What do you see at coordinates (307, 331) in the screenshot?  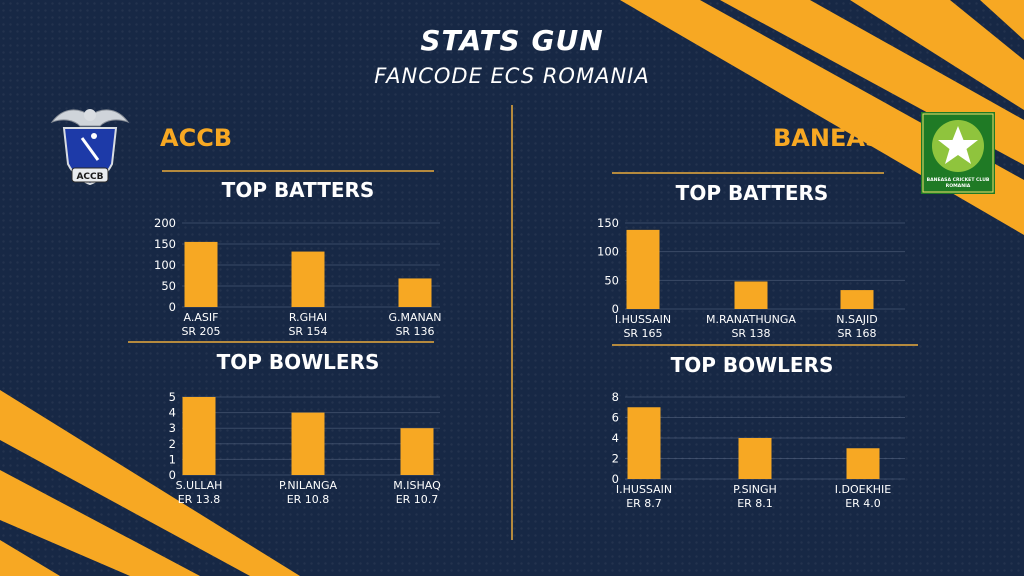 I see `x-sub-label: SR 154` at bounding box center [307, 331].